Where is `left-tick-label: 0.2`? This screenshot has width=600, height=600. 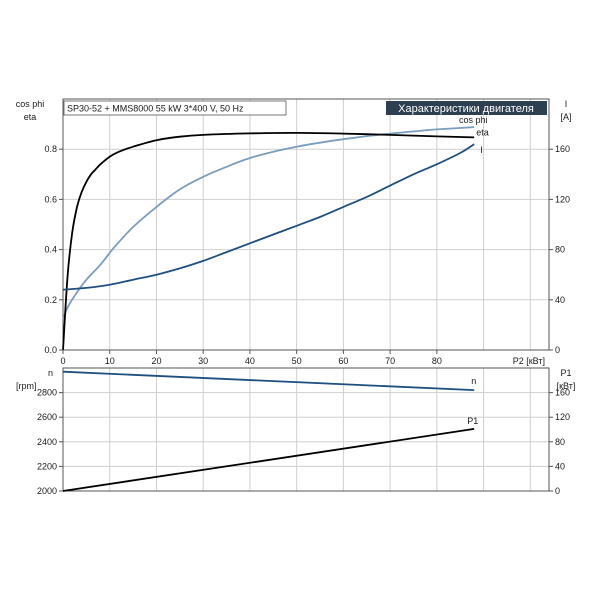
left-tick-label: 0.2 is located at coordinates (50, 300).